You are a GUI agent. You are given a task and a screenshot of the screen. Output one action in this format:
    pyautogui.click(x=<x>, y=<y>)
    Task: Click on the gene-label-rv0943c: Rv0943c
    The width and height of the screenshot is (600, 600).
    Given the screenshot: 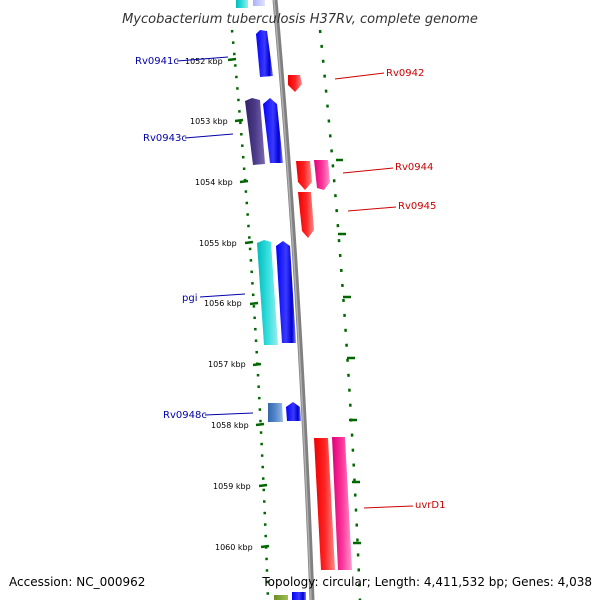 What is the action you would take?
    pyautogui.click(x=165, y=138)
    